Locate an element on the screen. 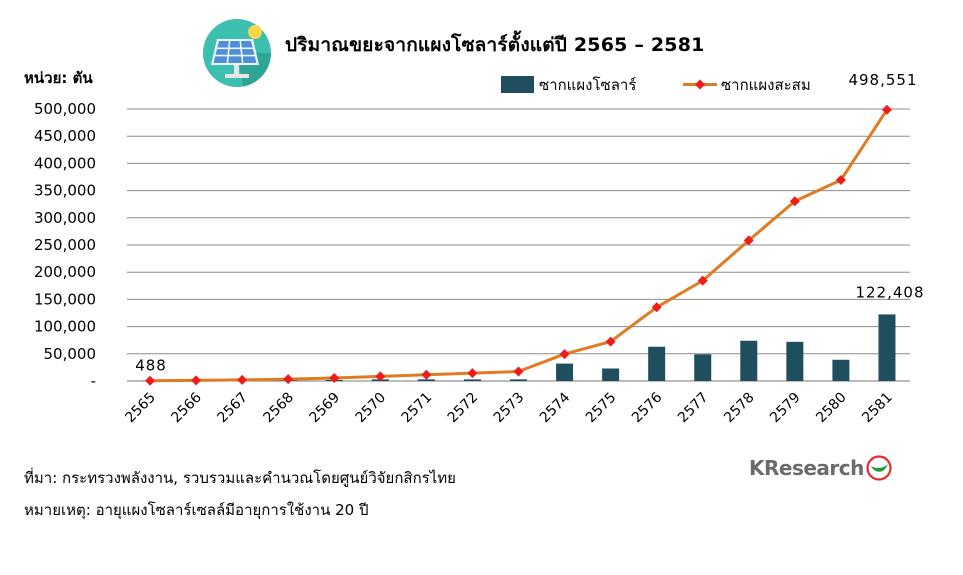  y-tick-label: 50,000 is located at coordinates (70, 354).